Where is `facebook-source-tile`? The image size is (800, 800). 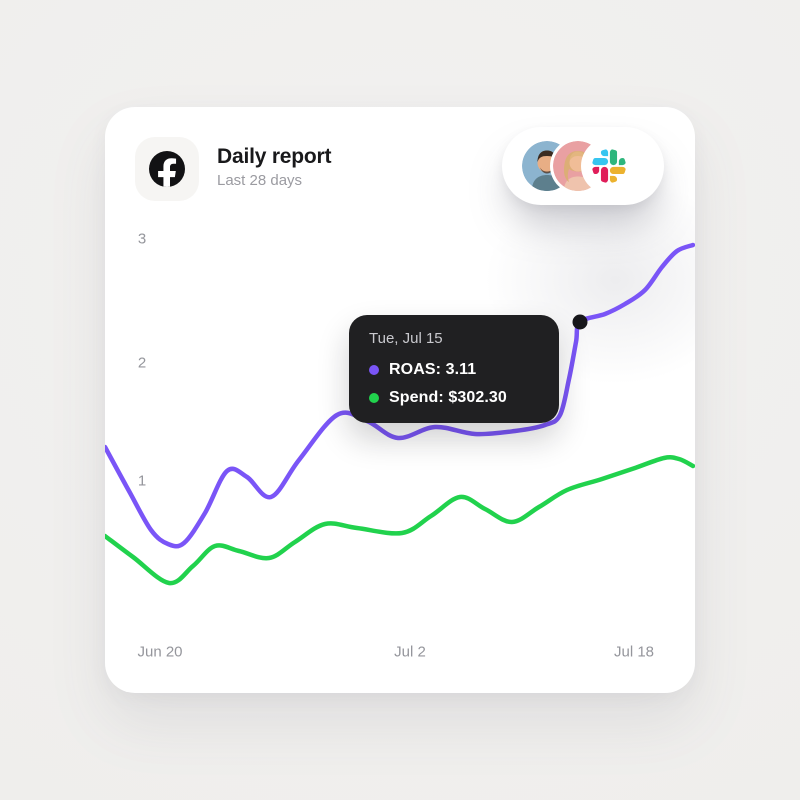 facebook-source-tile is located at coordinates (167, 169).